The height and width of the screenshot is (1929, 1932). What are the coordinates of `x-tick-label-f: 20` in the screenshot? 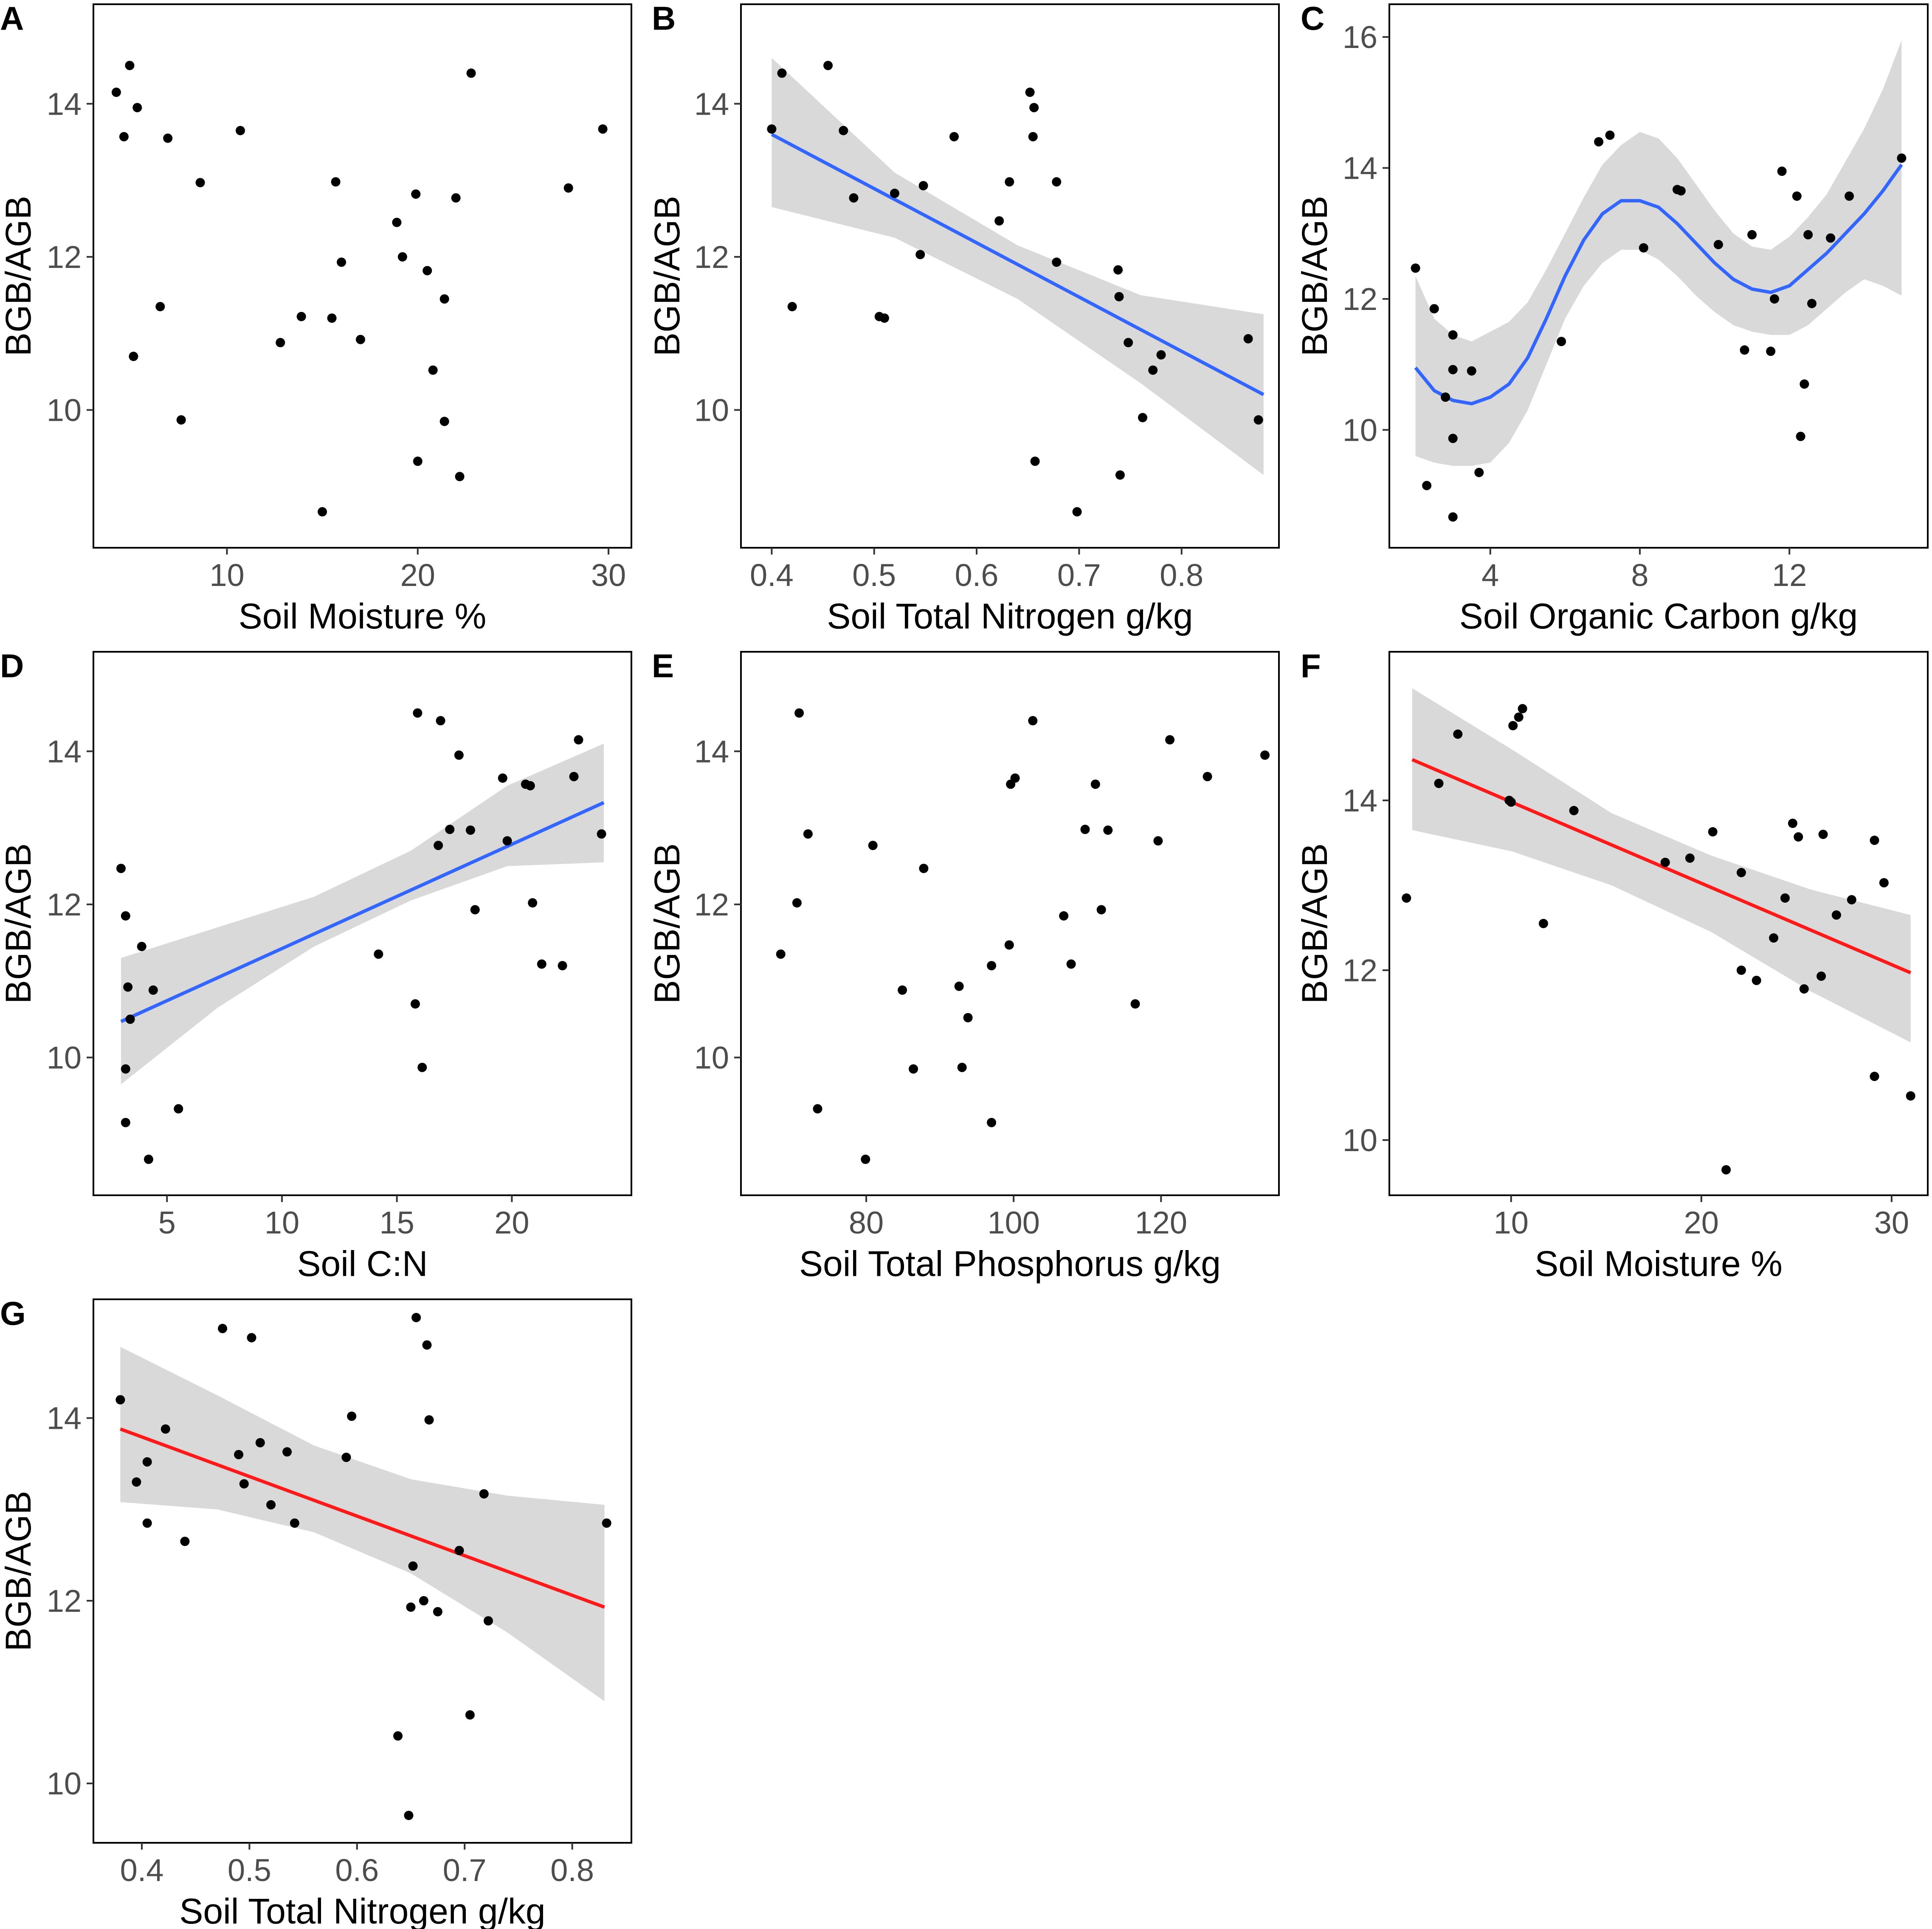 It's located at (1701, 1223).